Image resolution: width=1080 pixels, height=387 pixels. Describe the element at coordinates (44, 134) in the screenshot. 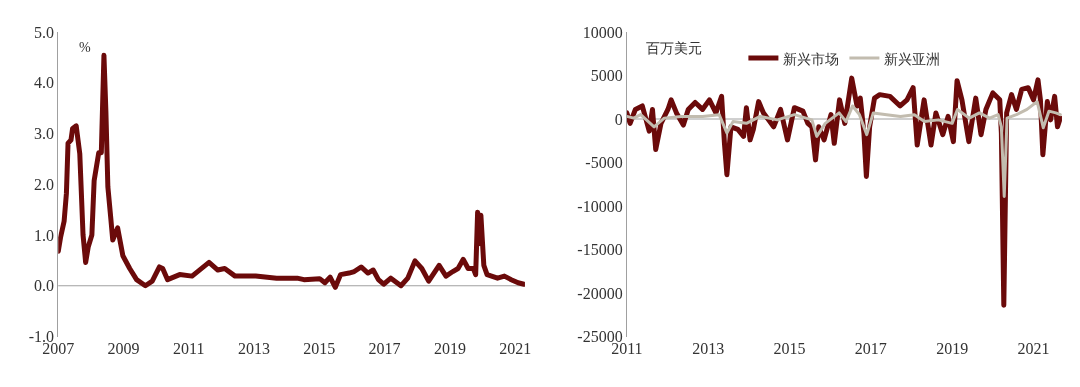

I see `y-tick-label: 3.0` at that location.